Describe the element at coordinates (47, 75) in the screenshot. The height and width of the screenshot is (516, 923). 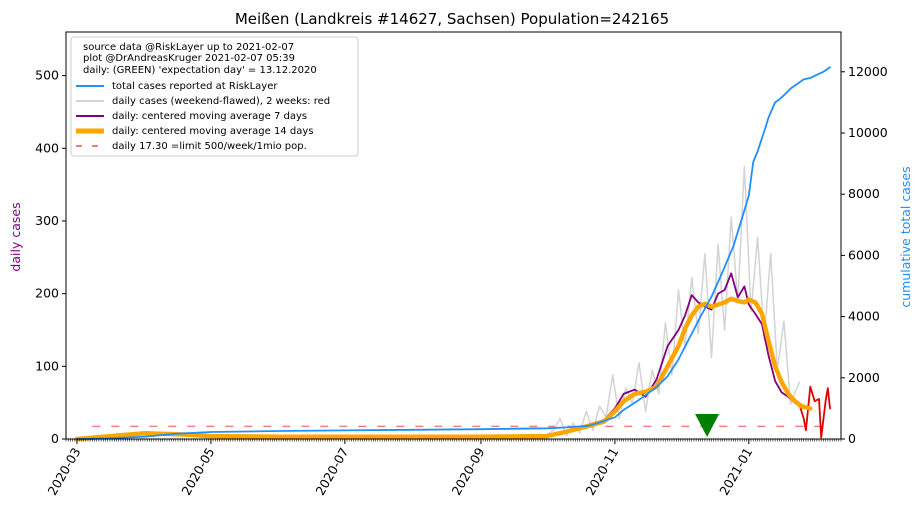
I see `y-tick-label-left: 500` at that location.